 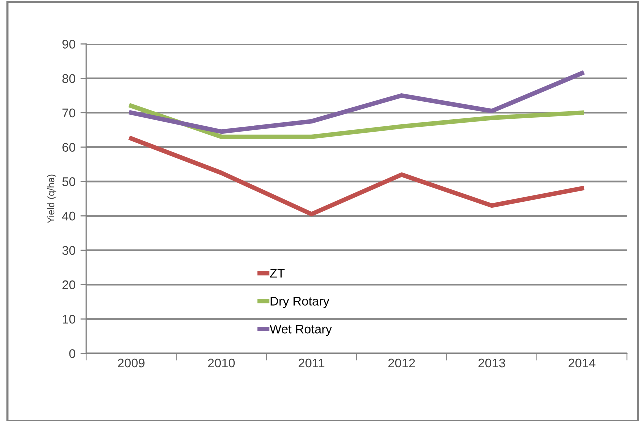 I want to click on y-tick-label: 40, so click(x=69, y=216).